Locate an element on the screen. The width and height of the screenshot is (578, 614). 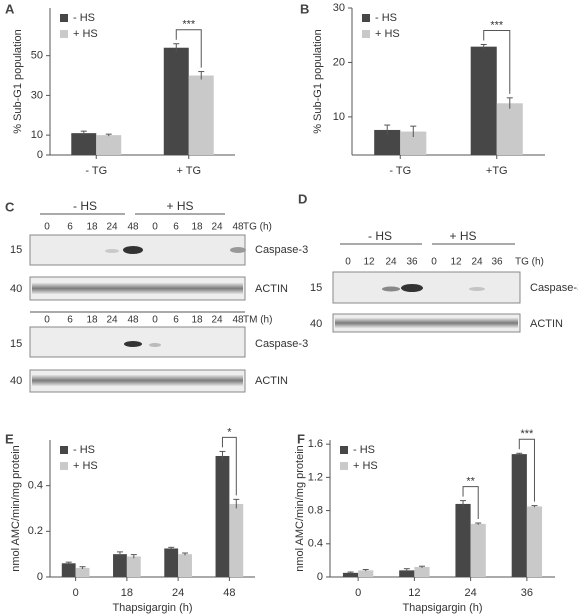
x-tick-label: 12 is located at coordinates (414, 593).